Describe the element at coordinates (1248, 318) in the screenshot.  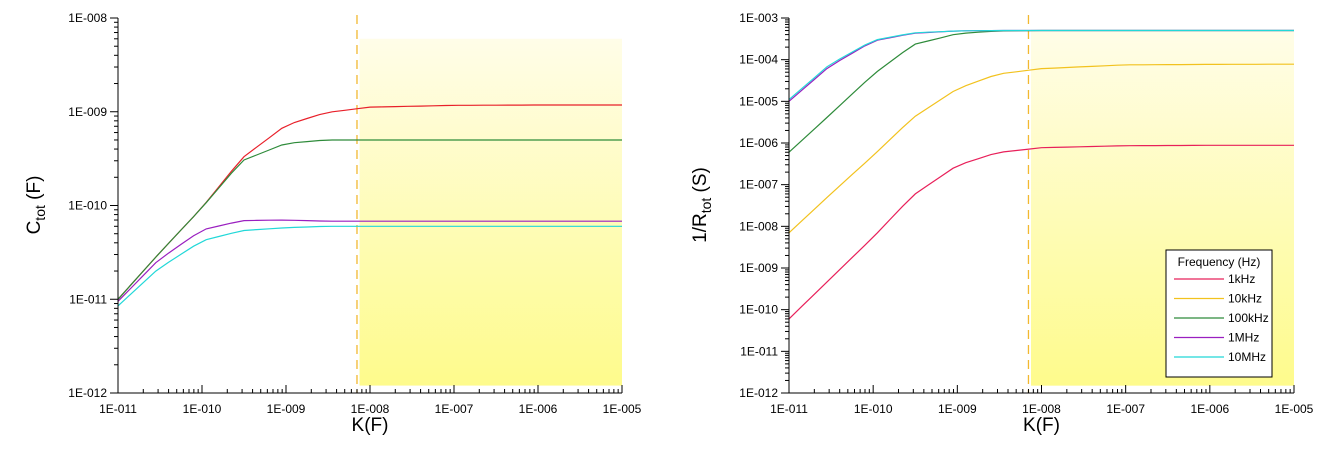
I see `chart-1-legend-label-100kHz: 100kHz` at that location.